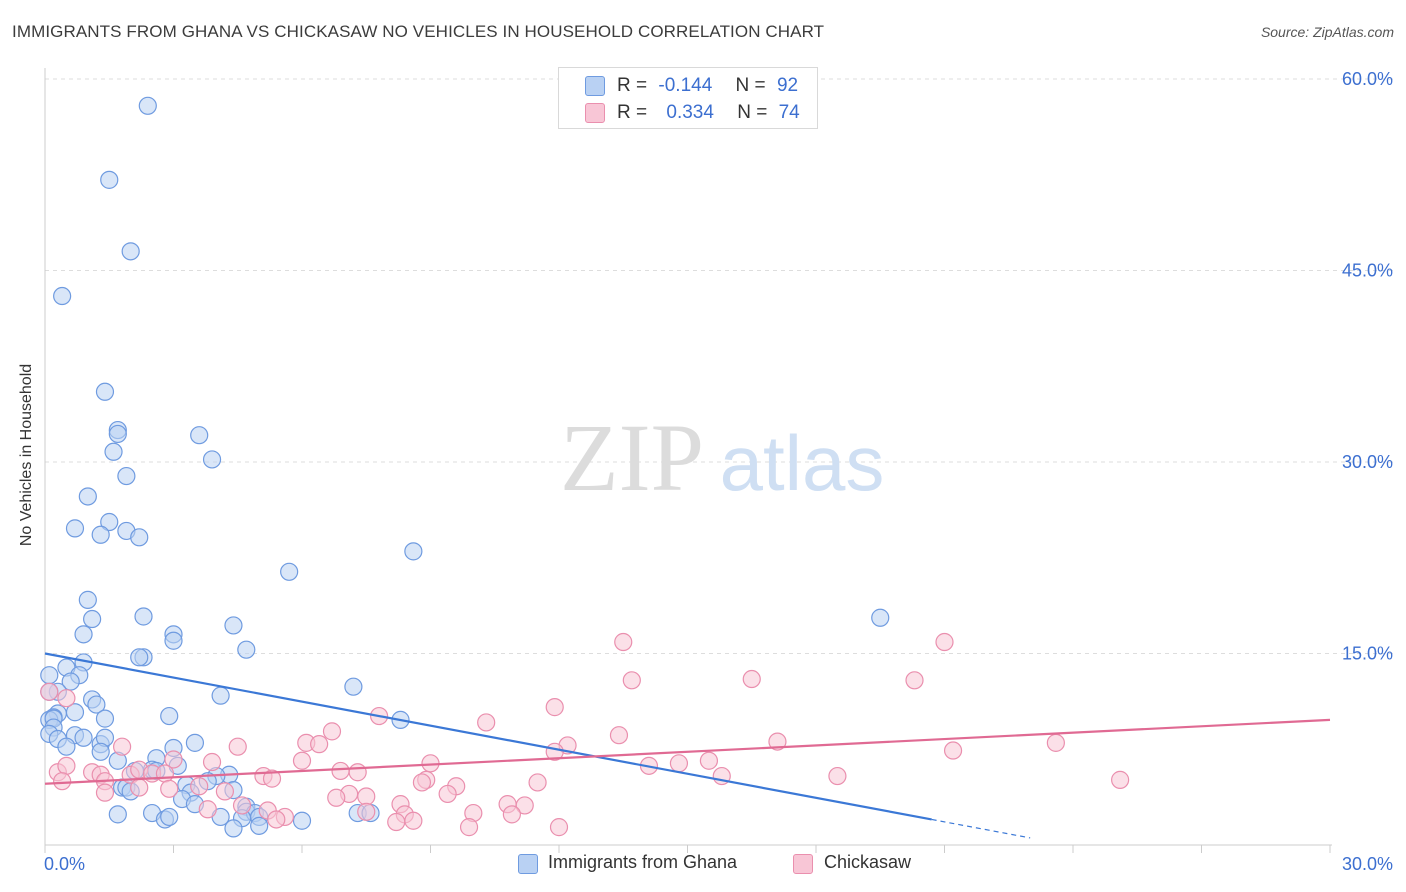  Describe the element at coordinates (595, 113) in the screenshot. I see `legend-swatch-chickasaw` at that location.